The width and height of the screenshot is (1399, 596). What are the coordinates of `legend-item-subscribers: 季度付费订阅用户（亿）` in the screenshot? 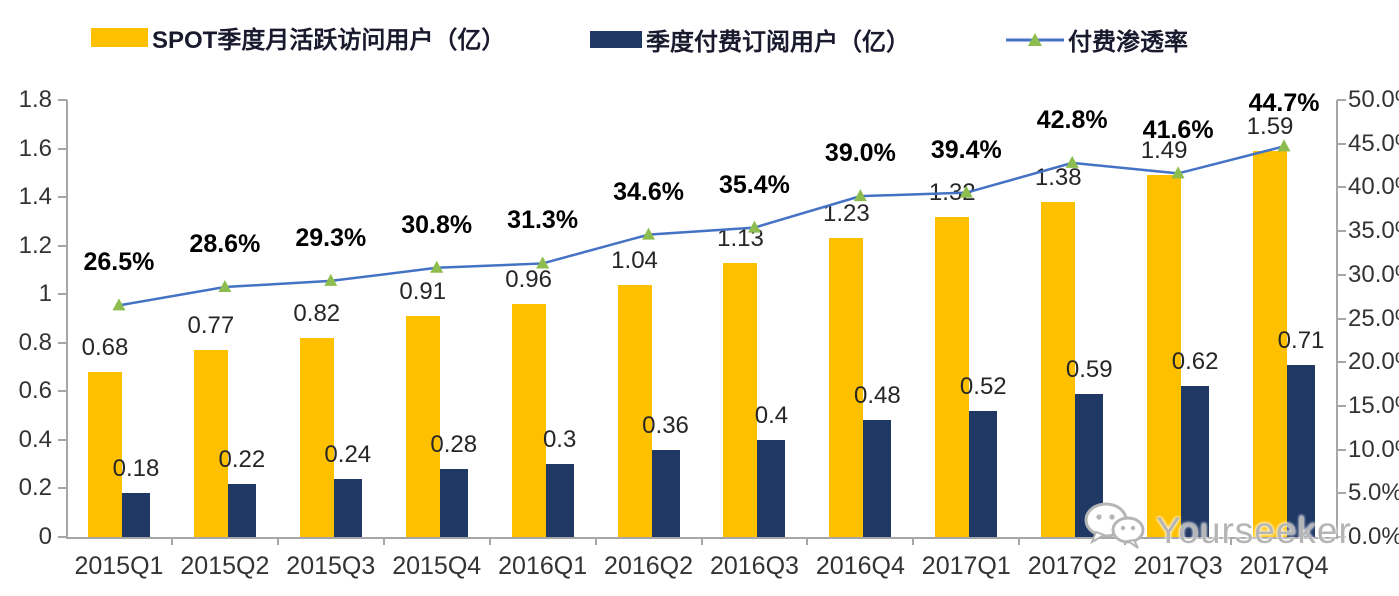 It's located at (750, 39).